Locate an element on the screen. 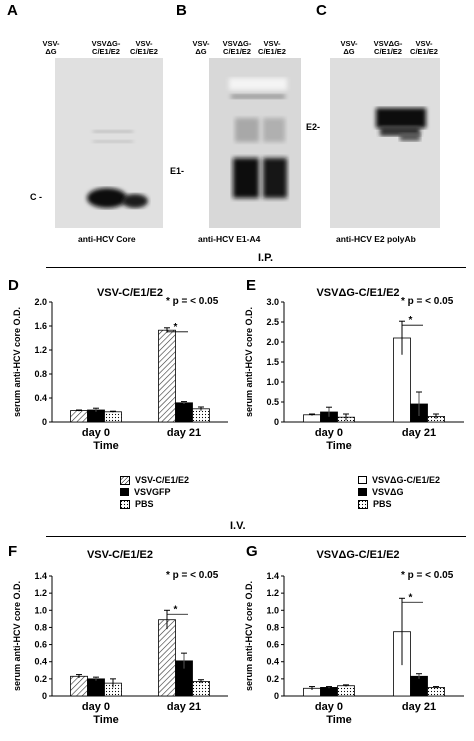 This screenshot has width=474, height=741. y-tick-label: 2.0 is located at coordinates (272, 342).